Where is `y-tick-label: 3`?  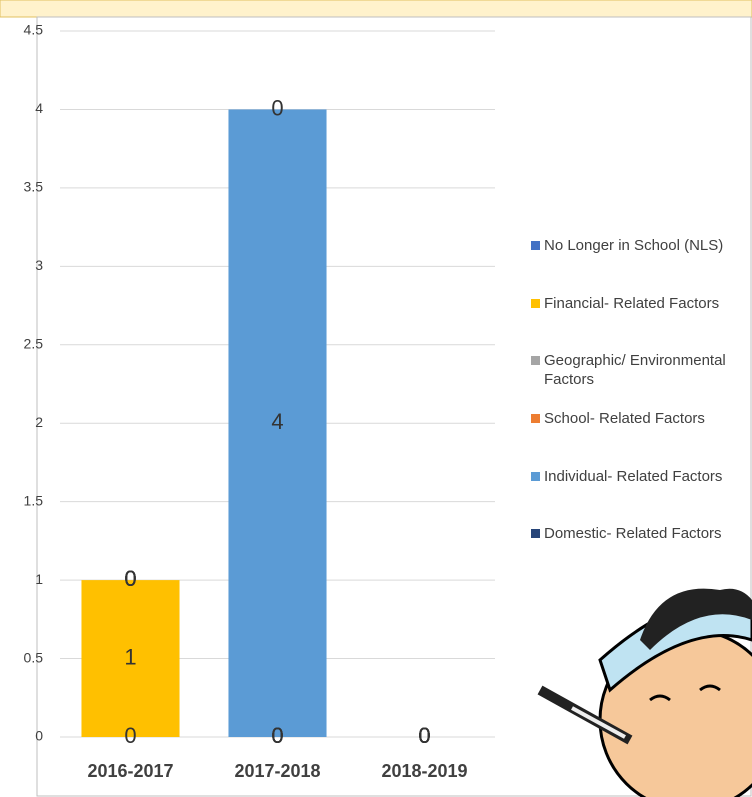 y-tick-label: 3 is located at coordinates (39, 265).